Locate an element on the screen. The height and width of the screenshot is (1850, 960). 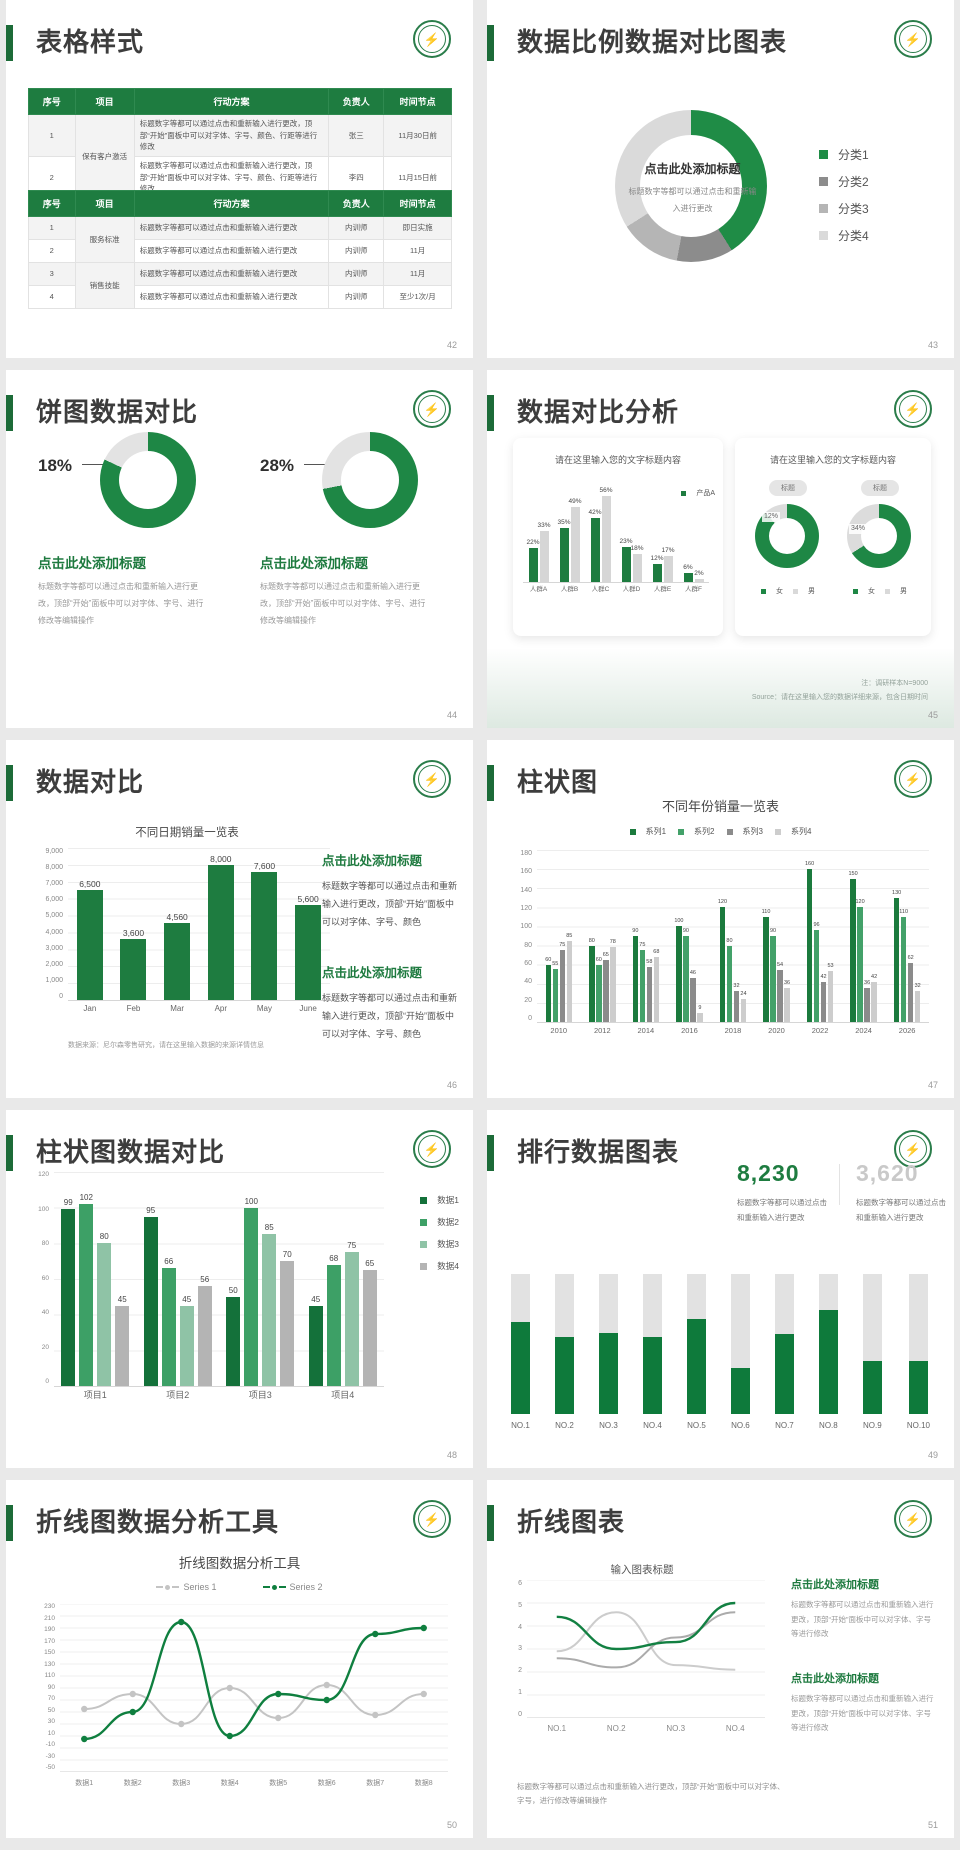
stat-value: 3,620 is located at coordinates (887, 1173).